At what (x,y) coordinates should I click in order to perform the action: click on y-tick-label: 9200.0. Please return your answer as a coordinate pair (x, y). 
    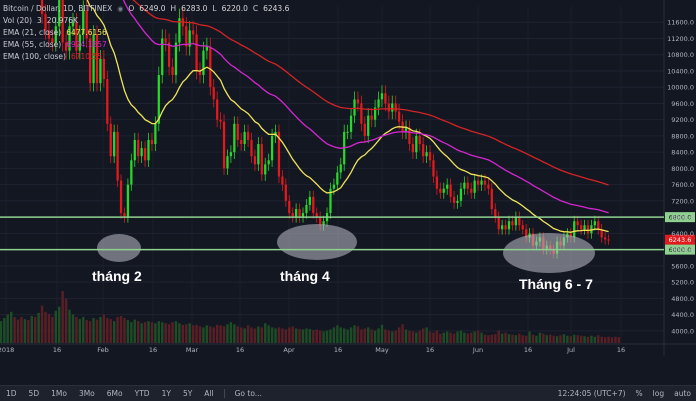
    Looking at the image, I should click on (682, 120).